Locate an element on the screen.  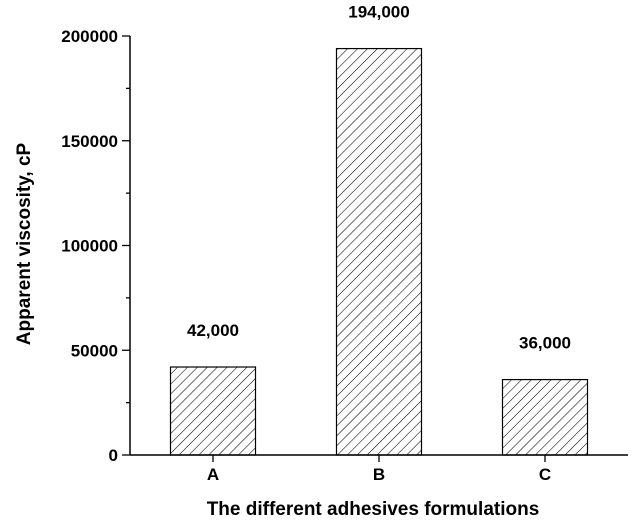
y-axis-title: Apparent viscosity, cP is located at coordinates (24, 243).